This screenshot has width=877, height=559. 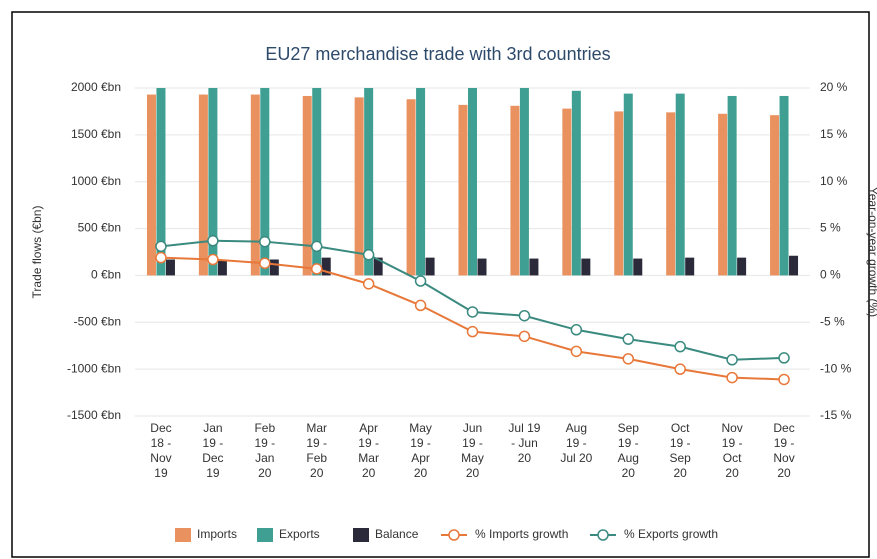 I want to click on y2-axis-label: Year-on-year growth (%), so click(x=871, y=252).